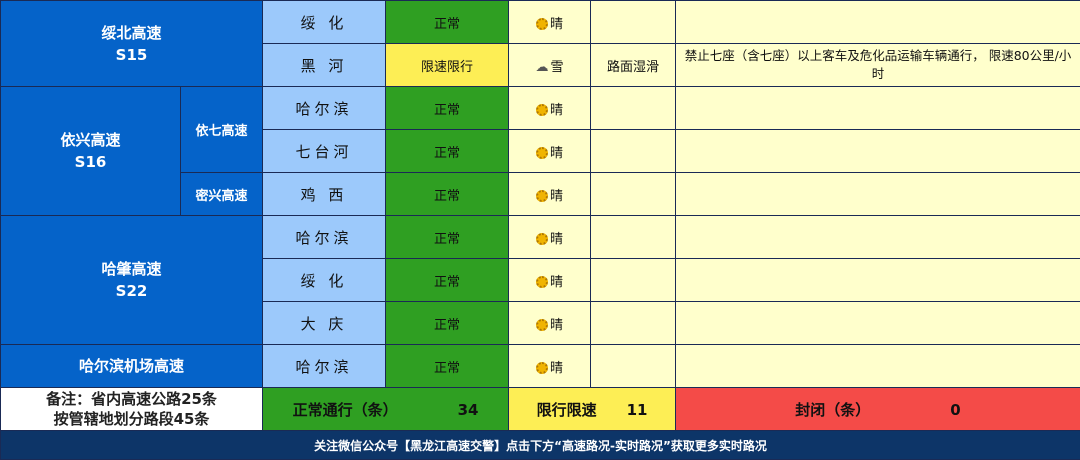 This screenshot has height=460, width=1080. I want to click on sub-highway-name: 密兴高速, so click(222, 194).